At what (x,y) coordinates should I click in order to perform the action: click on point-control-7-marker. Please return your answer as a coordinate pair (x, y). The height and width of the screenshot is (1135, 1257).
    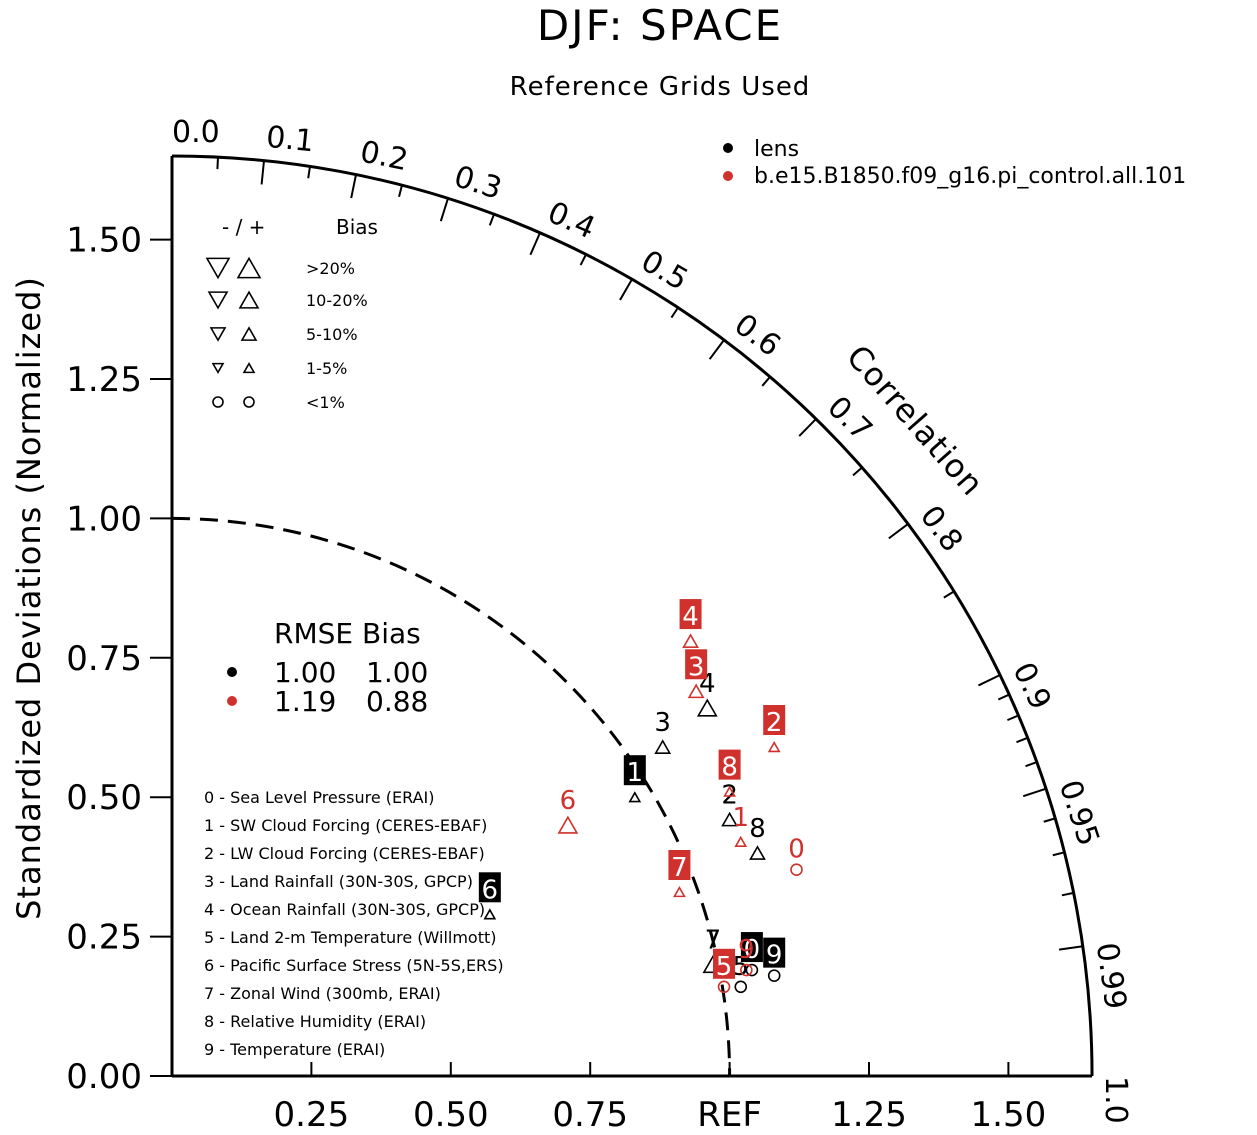
    Looking at the image, I should click on (679, 892).